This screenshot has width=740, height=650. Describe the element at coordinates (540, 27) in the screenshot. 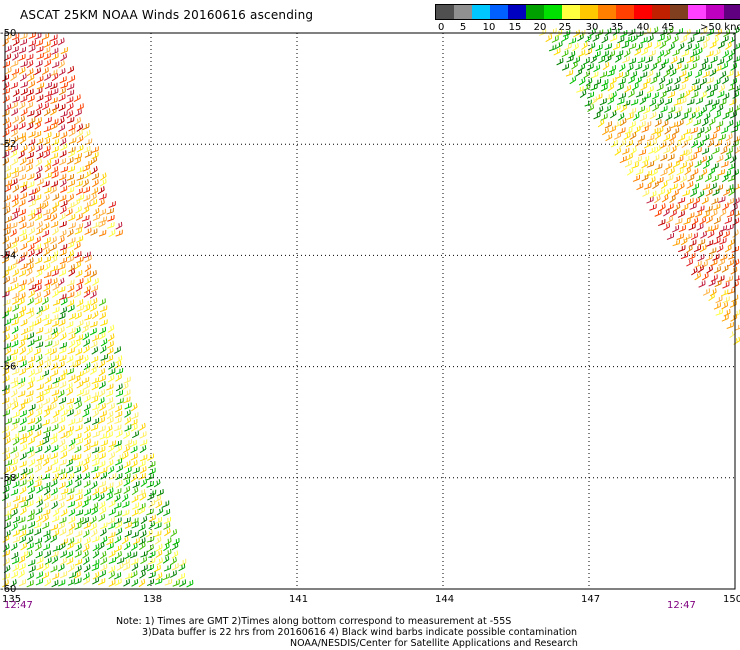

I see `legend-tick-label: 20` at that location.